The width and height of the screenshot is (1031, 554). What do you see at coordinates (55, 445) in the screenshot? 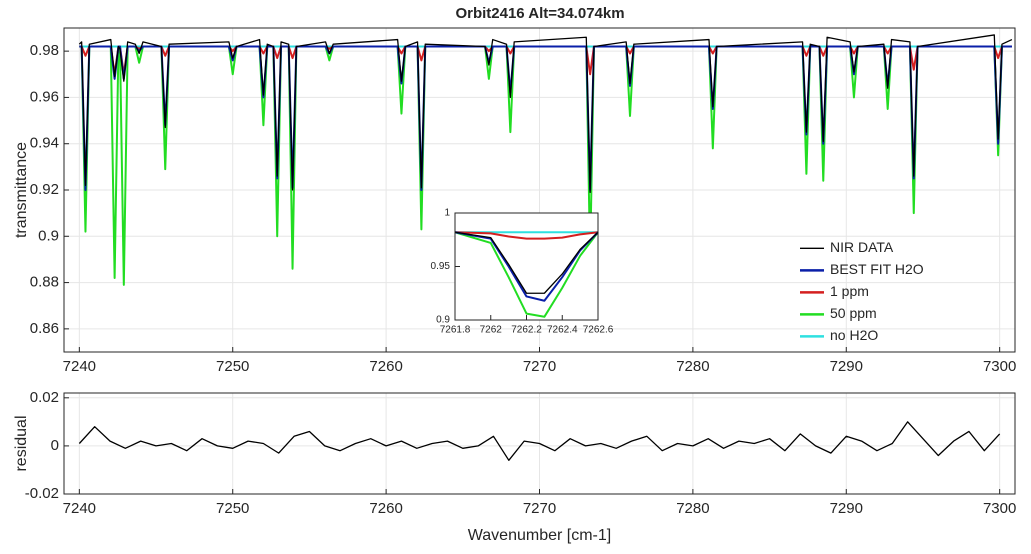
I see `y-tick-label: 0` at bounding box center [55, 445].